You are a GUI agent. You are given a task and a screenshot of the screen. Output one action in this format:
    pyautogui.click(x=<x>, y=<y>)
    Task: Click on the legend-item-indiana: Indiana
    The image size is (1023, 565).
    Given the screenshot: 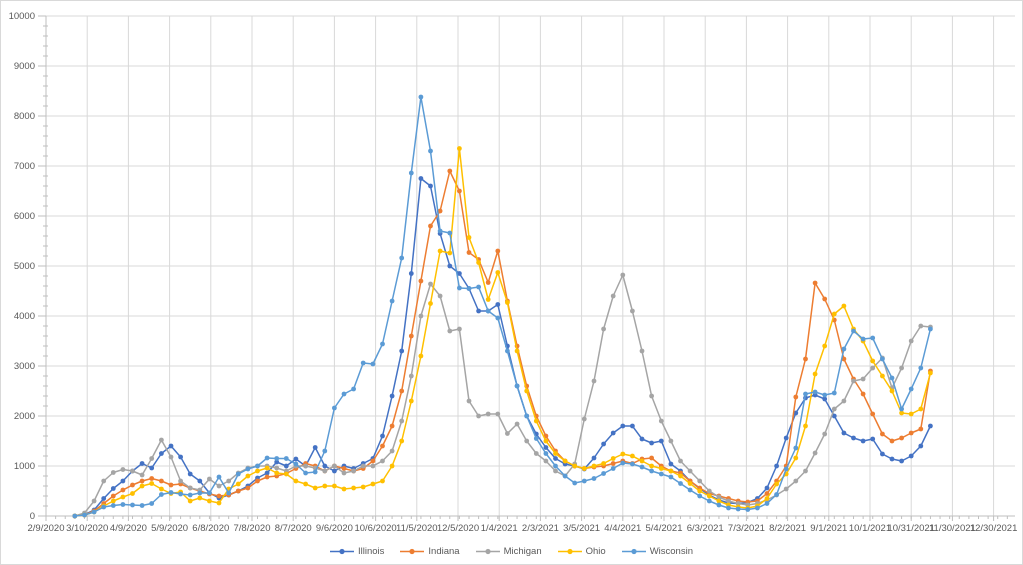 What is the action you would take?
    pyautogui.click(x=430, y=551)
    